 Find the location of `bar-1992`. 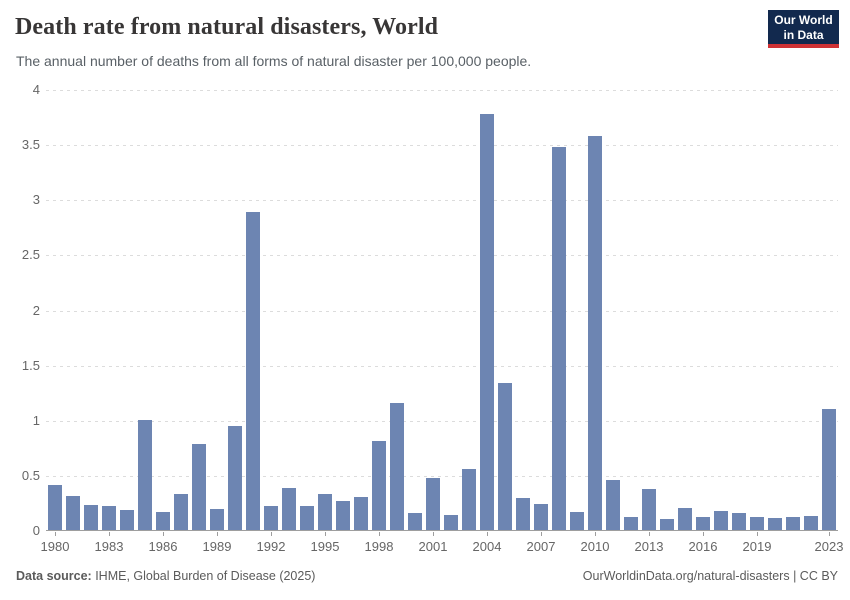

bar-1992 is located at coordinates (271, 517).